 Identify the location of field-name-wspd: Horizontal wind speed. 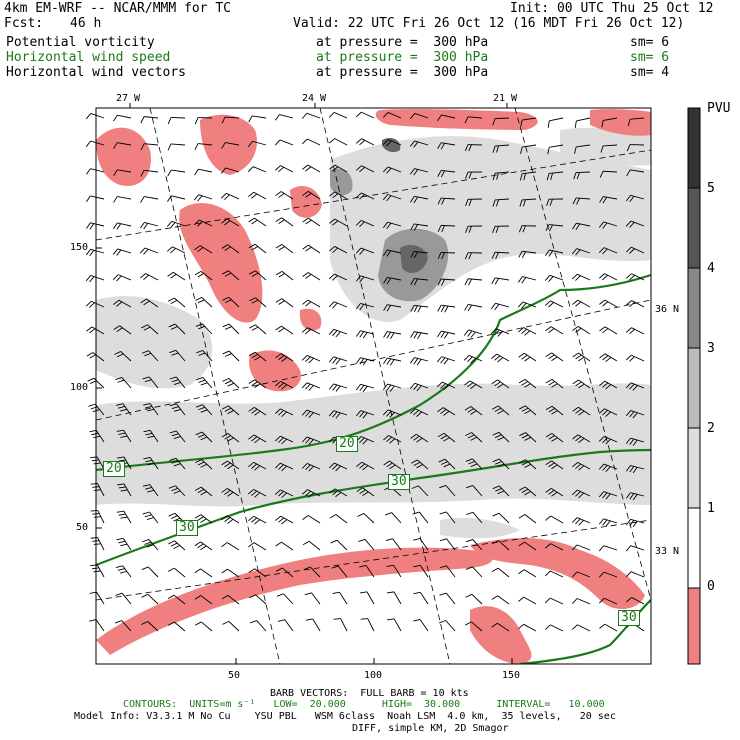
(88, 57).